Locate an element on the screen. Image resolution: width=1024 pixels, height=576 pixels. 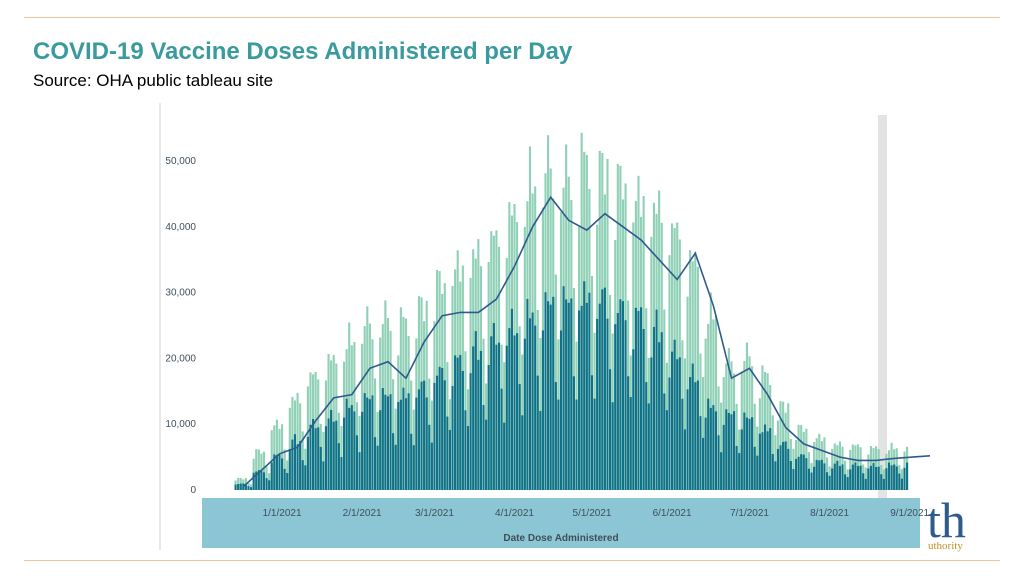
x-axis-band is located at coordinates (561, 523).